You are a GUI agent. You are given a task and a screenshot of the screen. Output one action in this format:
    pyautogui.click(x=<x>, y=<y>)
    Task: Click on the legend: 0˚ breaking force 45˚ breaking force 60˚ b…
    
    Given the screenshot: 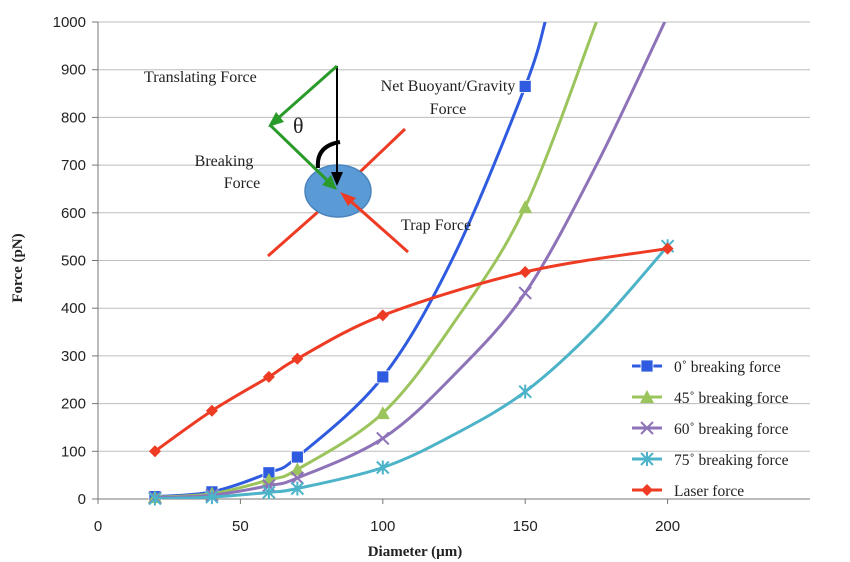 What is the action you would take?
    pyautogui.click(x=710, y=429)
    